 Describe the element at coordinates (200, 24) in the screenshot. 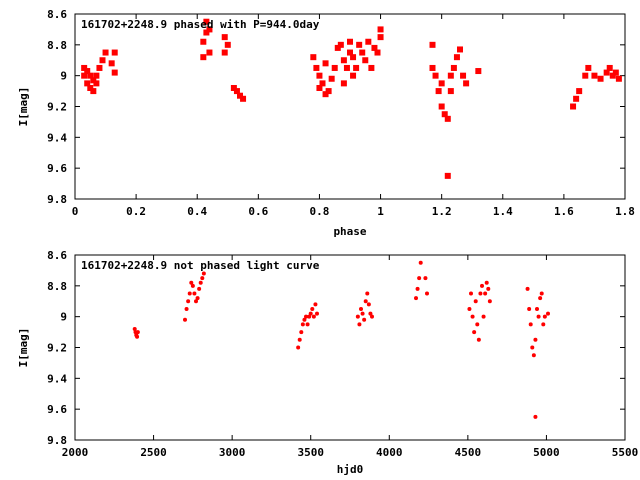

I see `chart-title: 161702+2248.9 phased with P=944.0day` at that location.